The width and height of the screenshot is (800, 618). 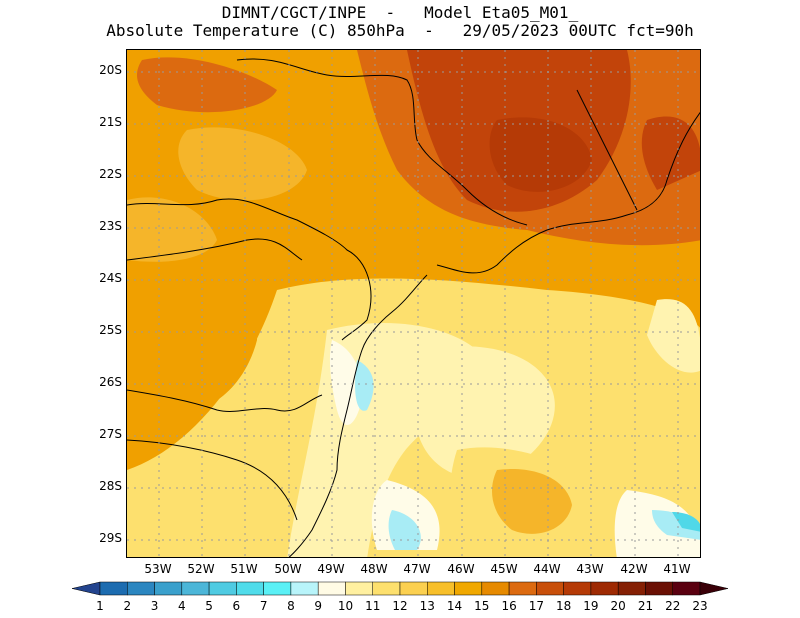 I want to click on lat-label: 28S, so click(x=110, y=486).